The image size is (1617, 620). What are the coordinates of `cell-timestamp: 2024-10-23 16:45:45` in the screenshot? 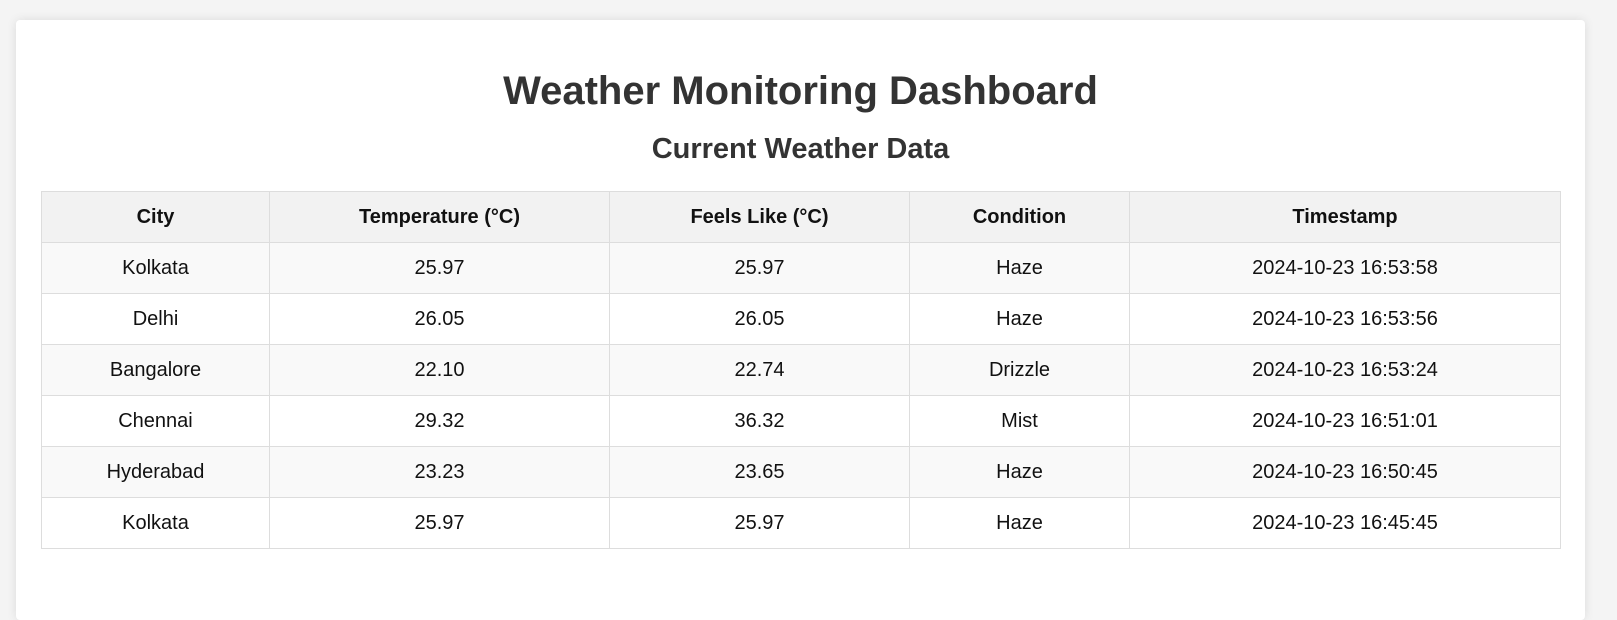 It's located at (1345, 523).